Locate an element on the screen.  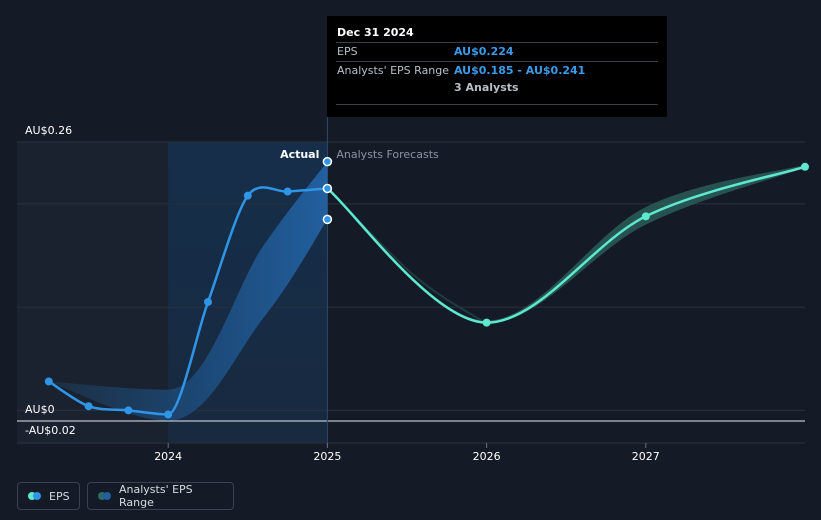
legend-eps: EPS is located at coordinates (48, 496).